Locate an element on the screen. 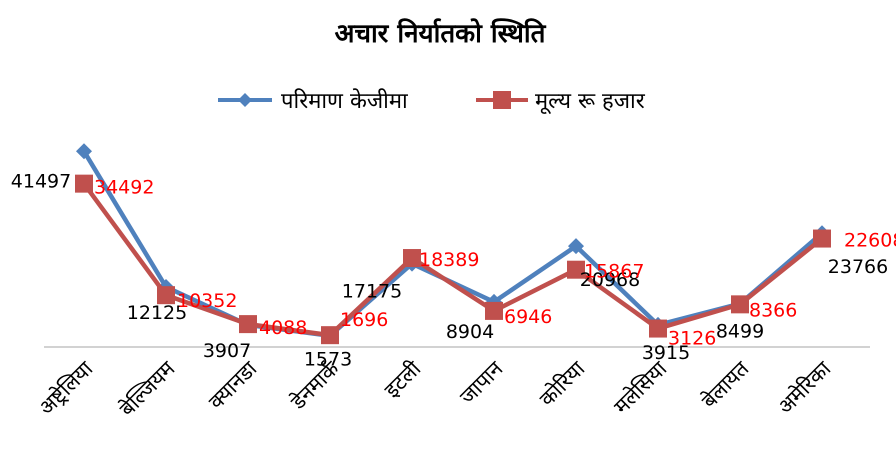 This screenshot has width=896, height=467. x-tick-label-2: क्यानडा is located at coordinates (233, 385).